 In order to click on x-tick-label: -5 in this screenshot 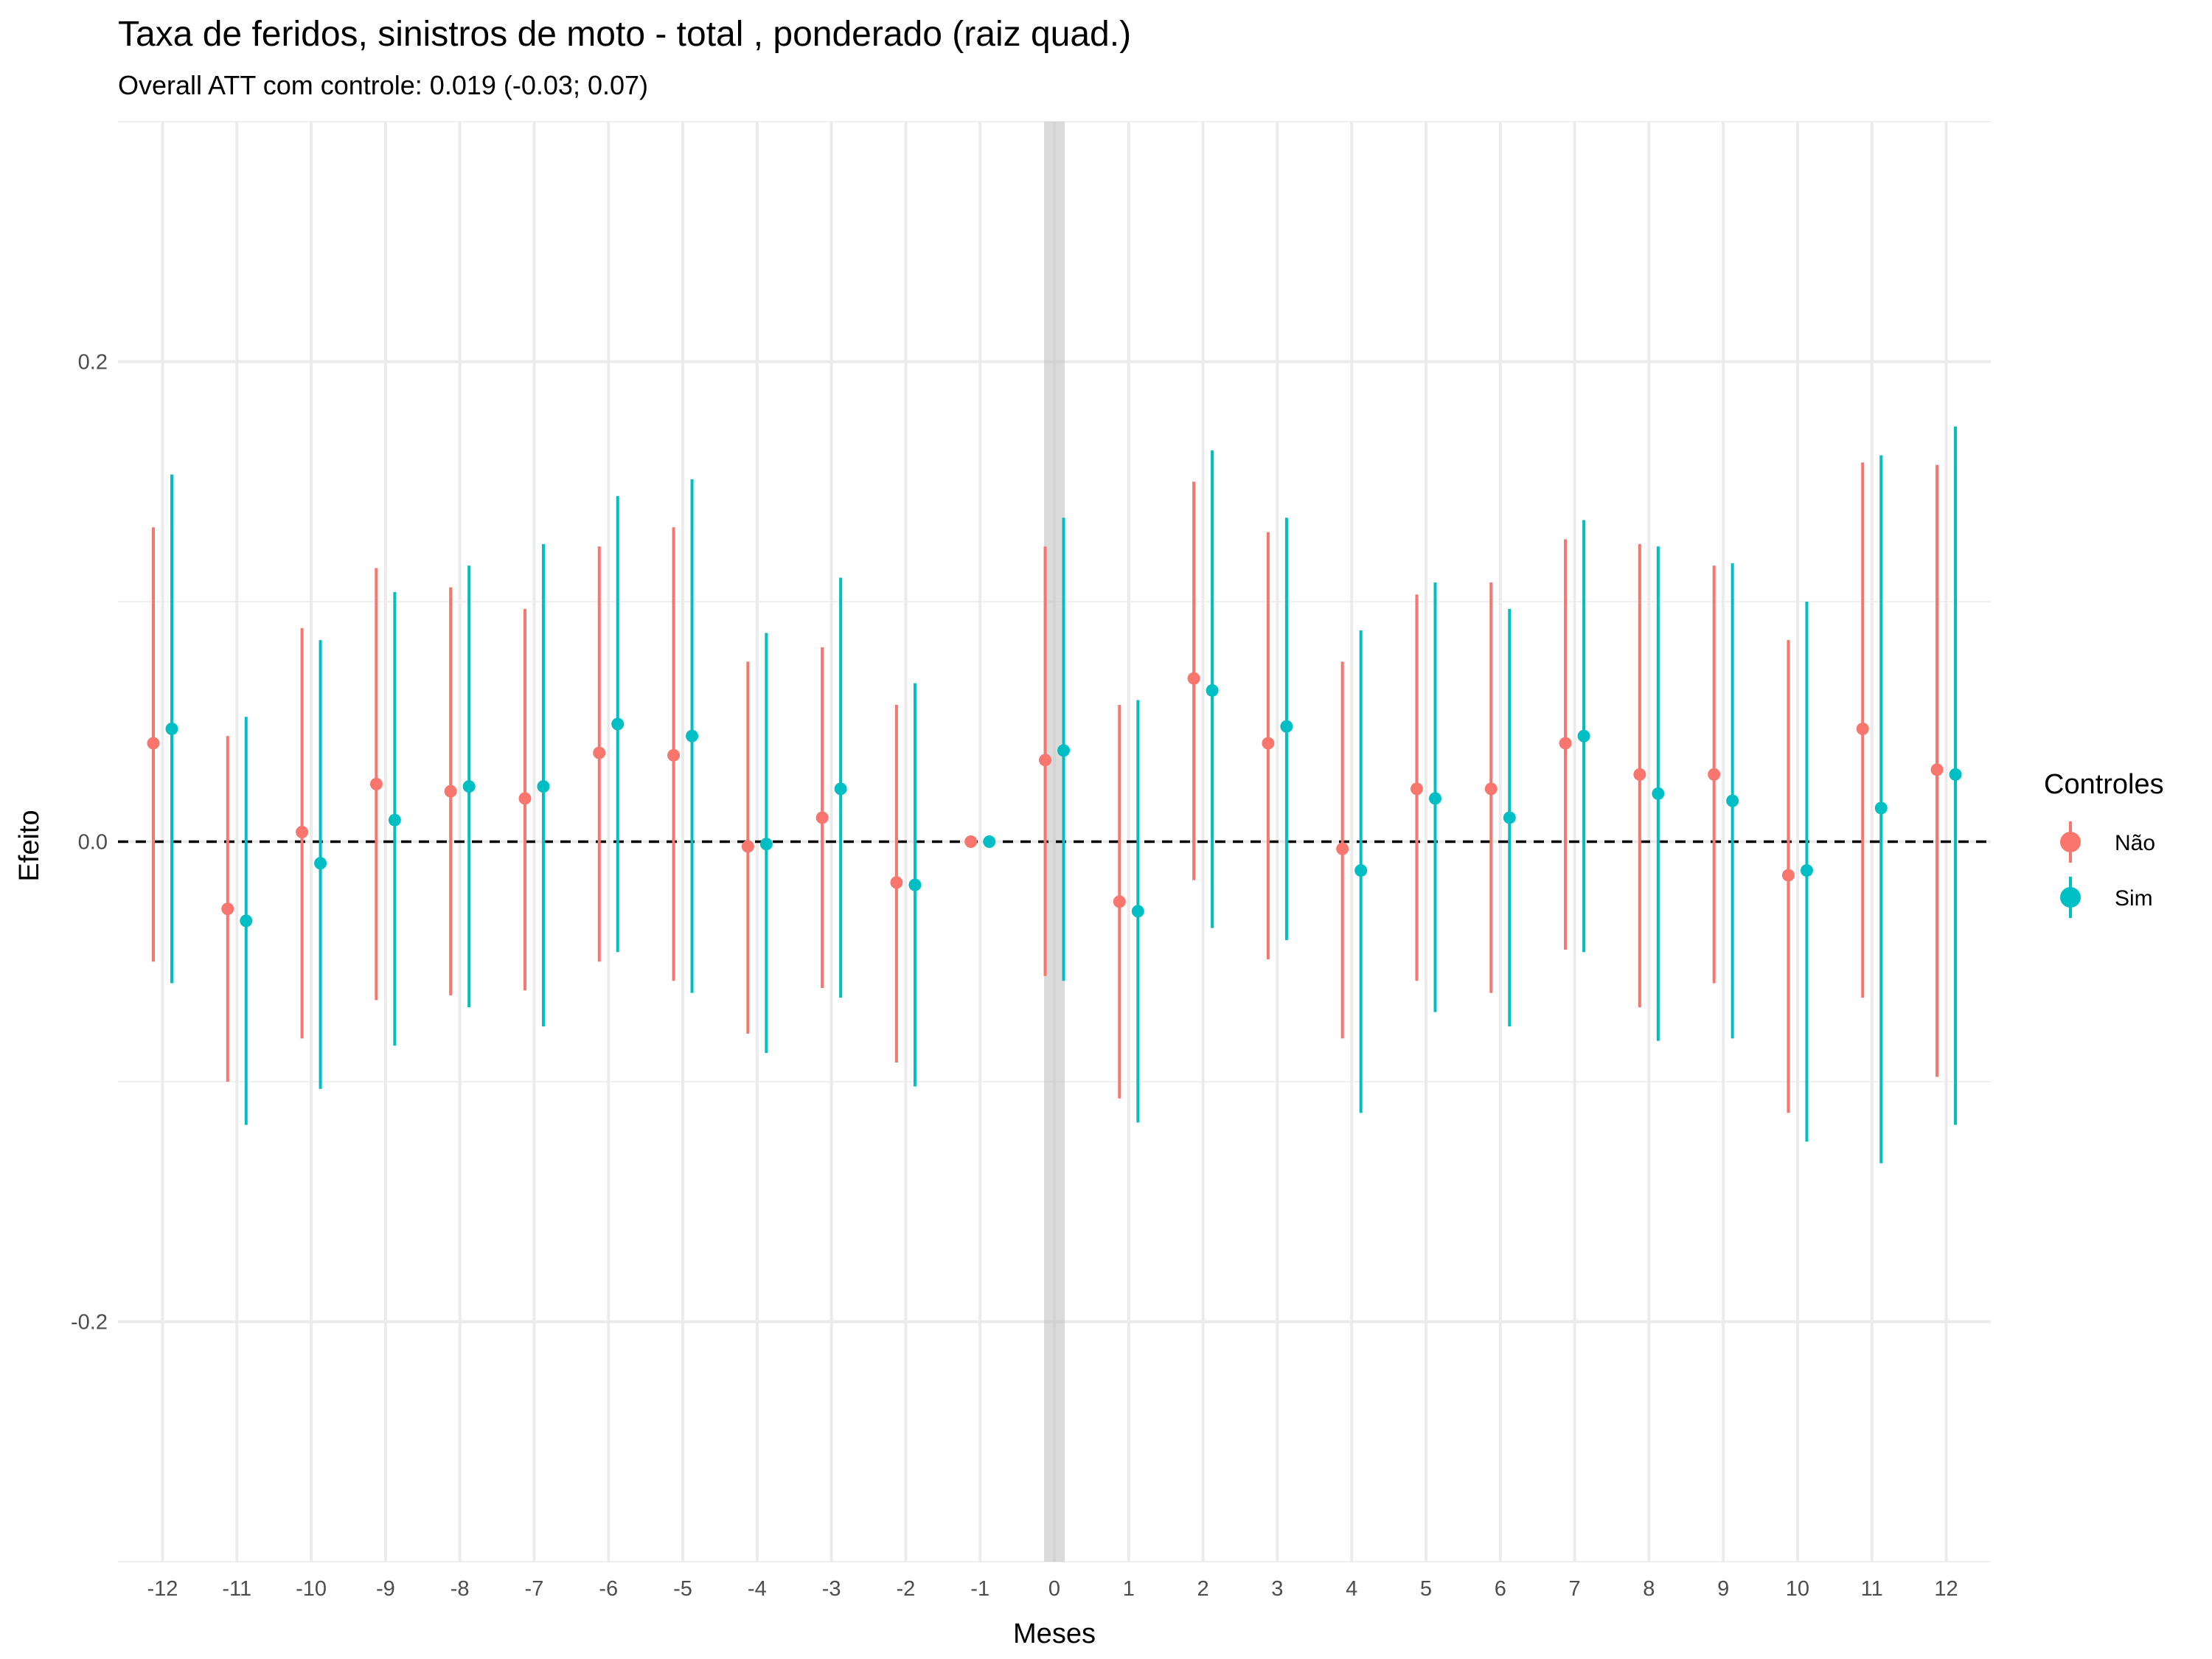, I will do `click(682, 1589)`.